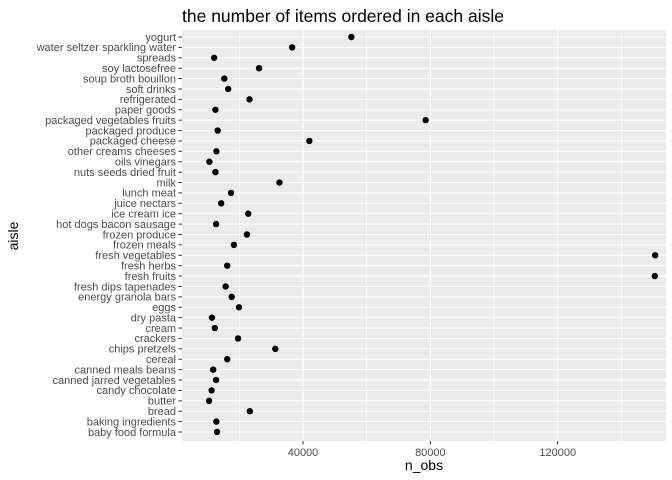 Image resolution: width=672 pixels, height=480 pixels. Describe the element at coordinates (146, 111) in the screenshot. I see `y-tick-label: paper goods` at that location.